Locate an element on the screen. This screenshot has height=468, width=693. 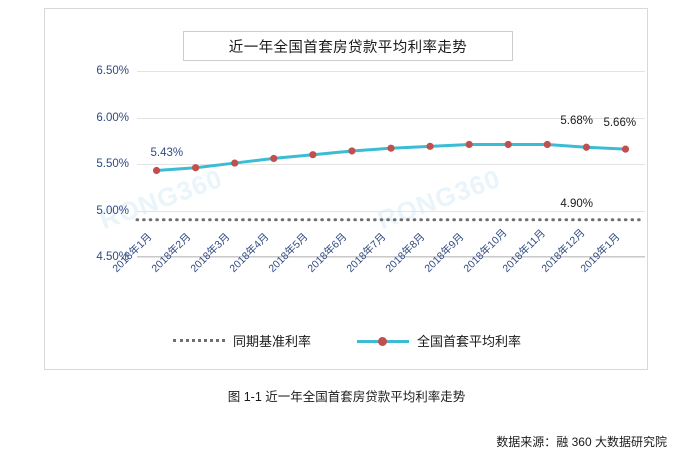
gridline-6.00: 6.00% is located at coordinates (370, 118).